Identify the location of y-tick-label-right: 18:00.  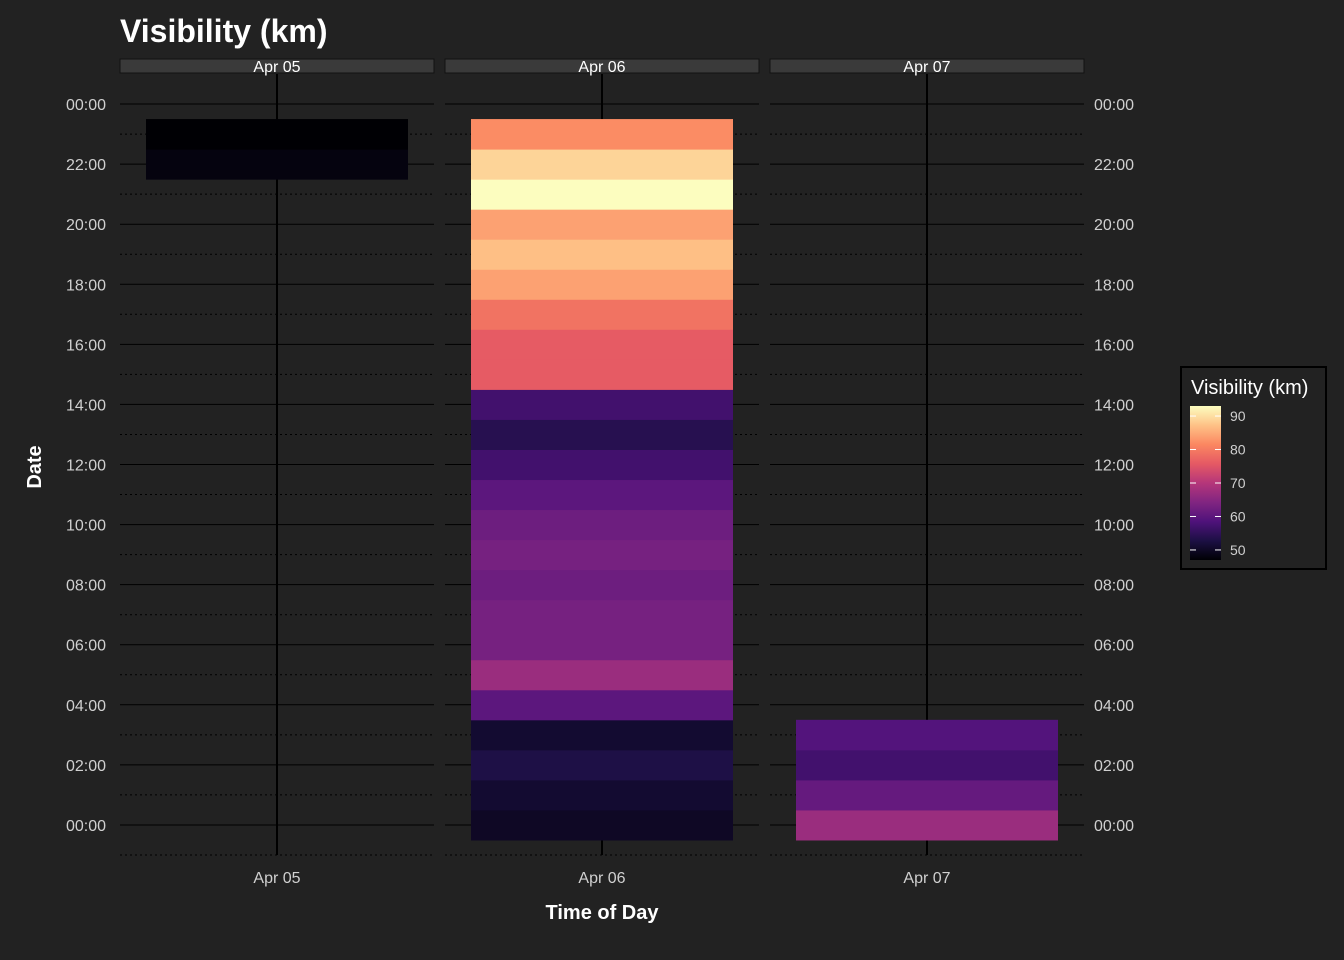
(1114, 285).